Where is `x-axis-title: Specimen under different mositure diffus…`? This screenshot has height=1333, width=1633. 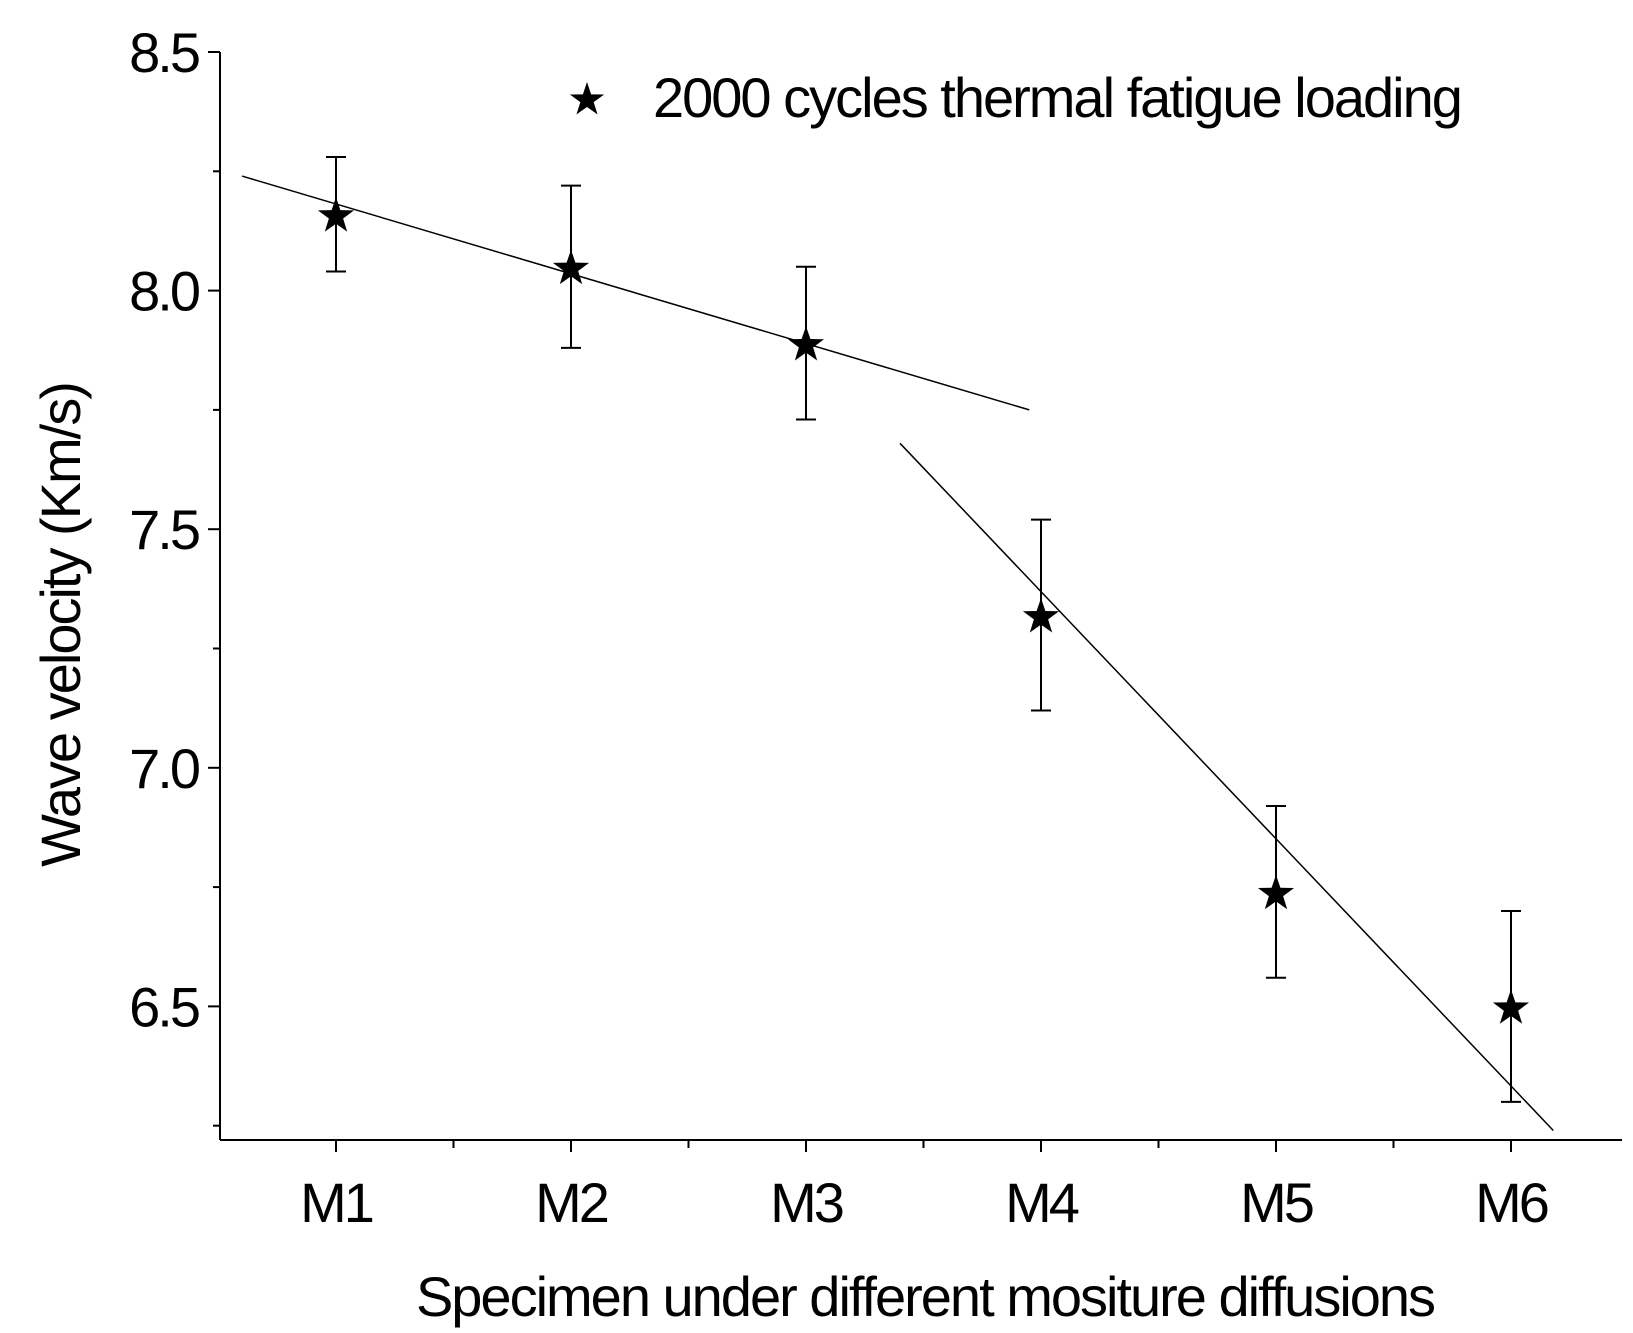
x-axis-title: Specimen under different mositure diffus… is located at coordinates (925, 1296).